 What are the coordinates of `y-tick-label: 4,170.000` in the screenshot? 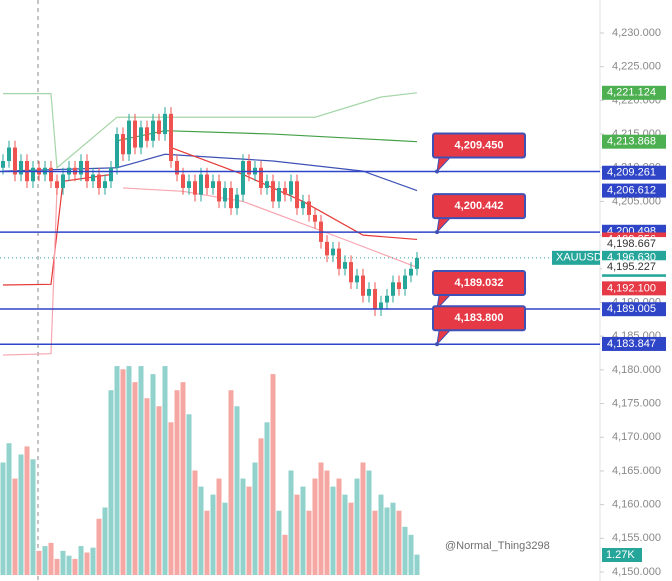 It's located at (636, 437).